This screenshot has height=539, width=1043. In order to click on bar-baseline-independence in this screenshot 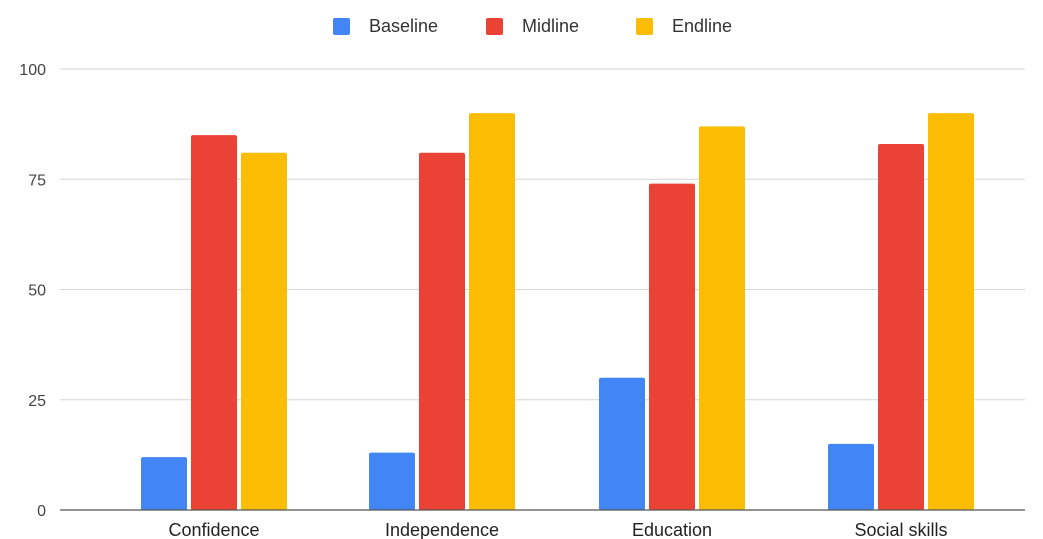, I will do `click(392, 481)`.